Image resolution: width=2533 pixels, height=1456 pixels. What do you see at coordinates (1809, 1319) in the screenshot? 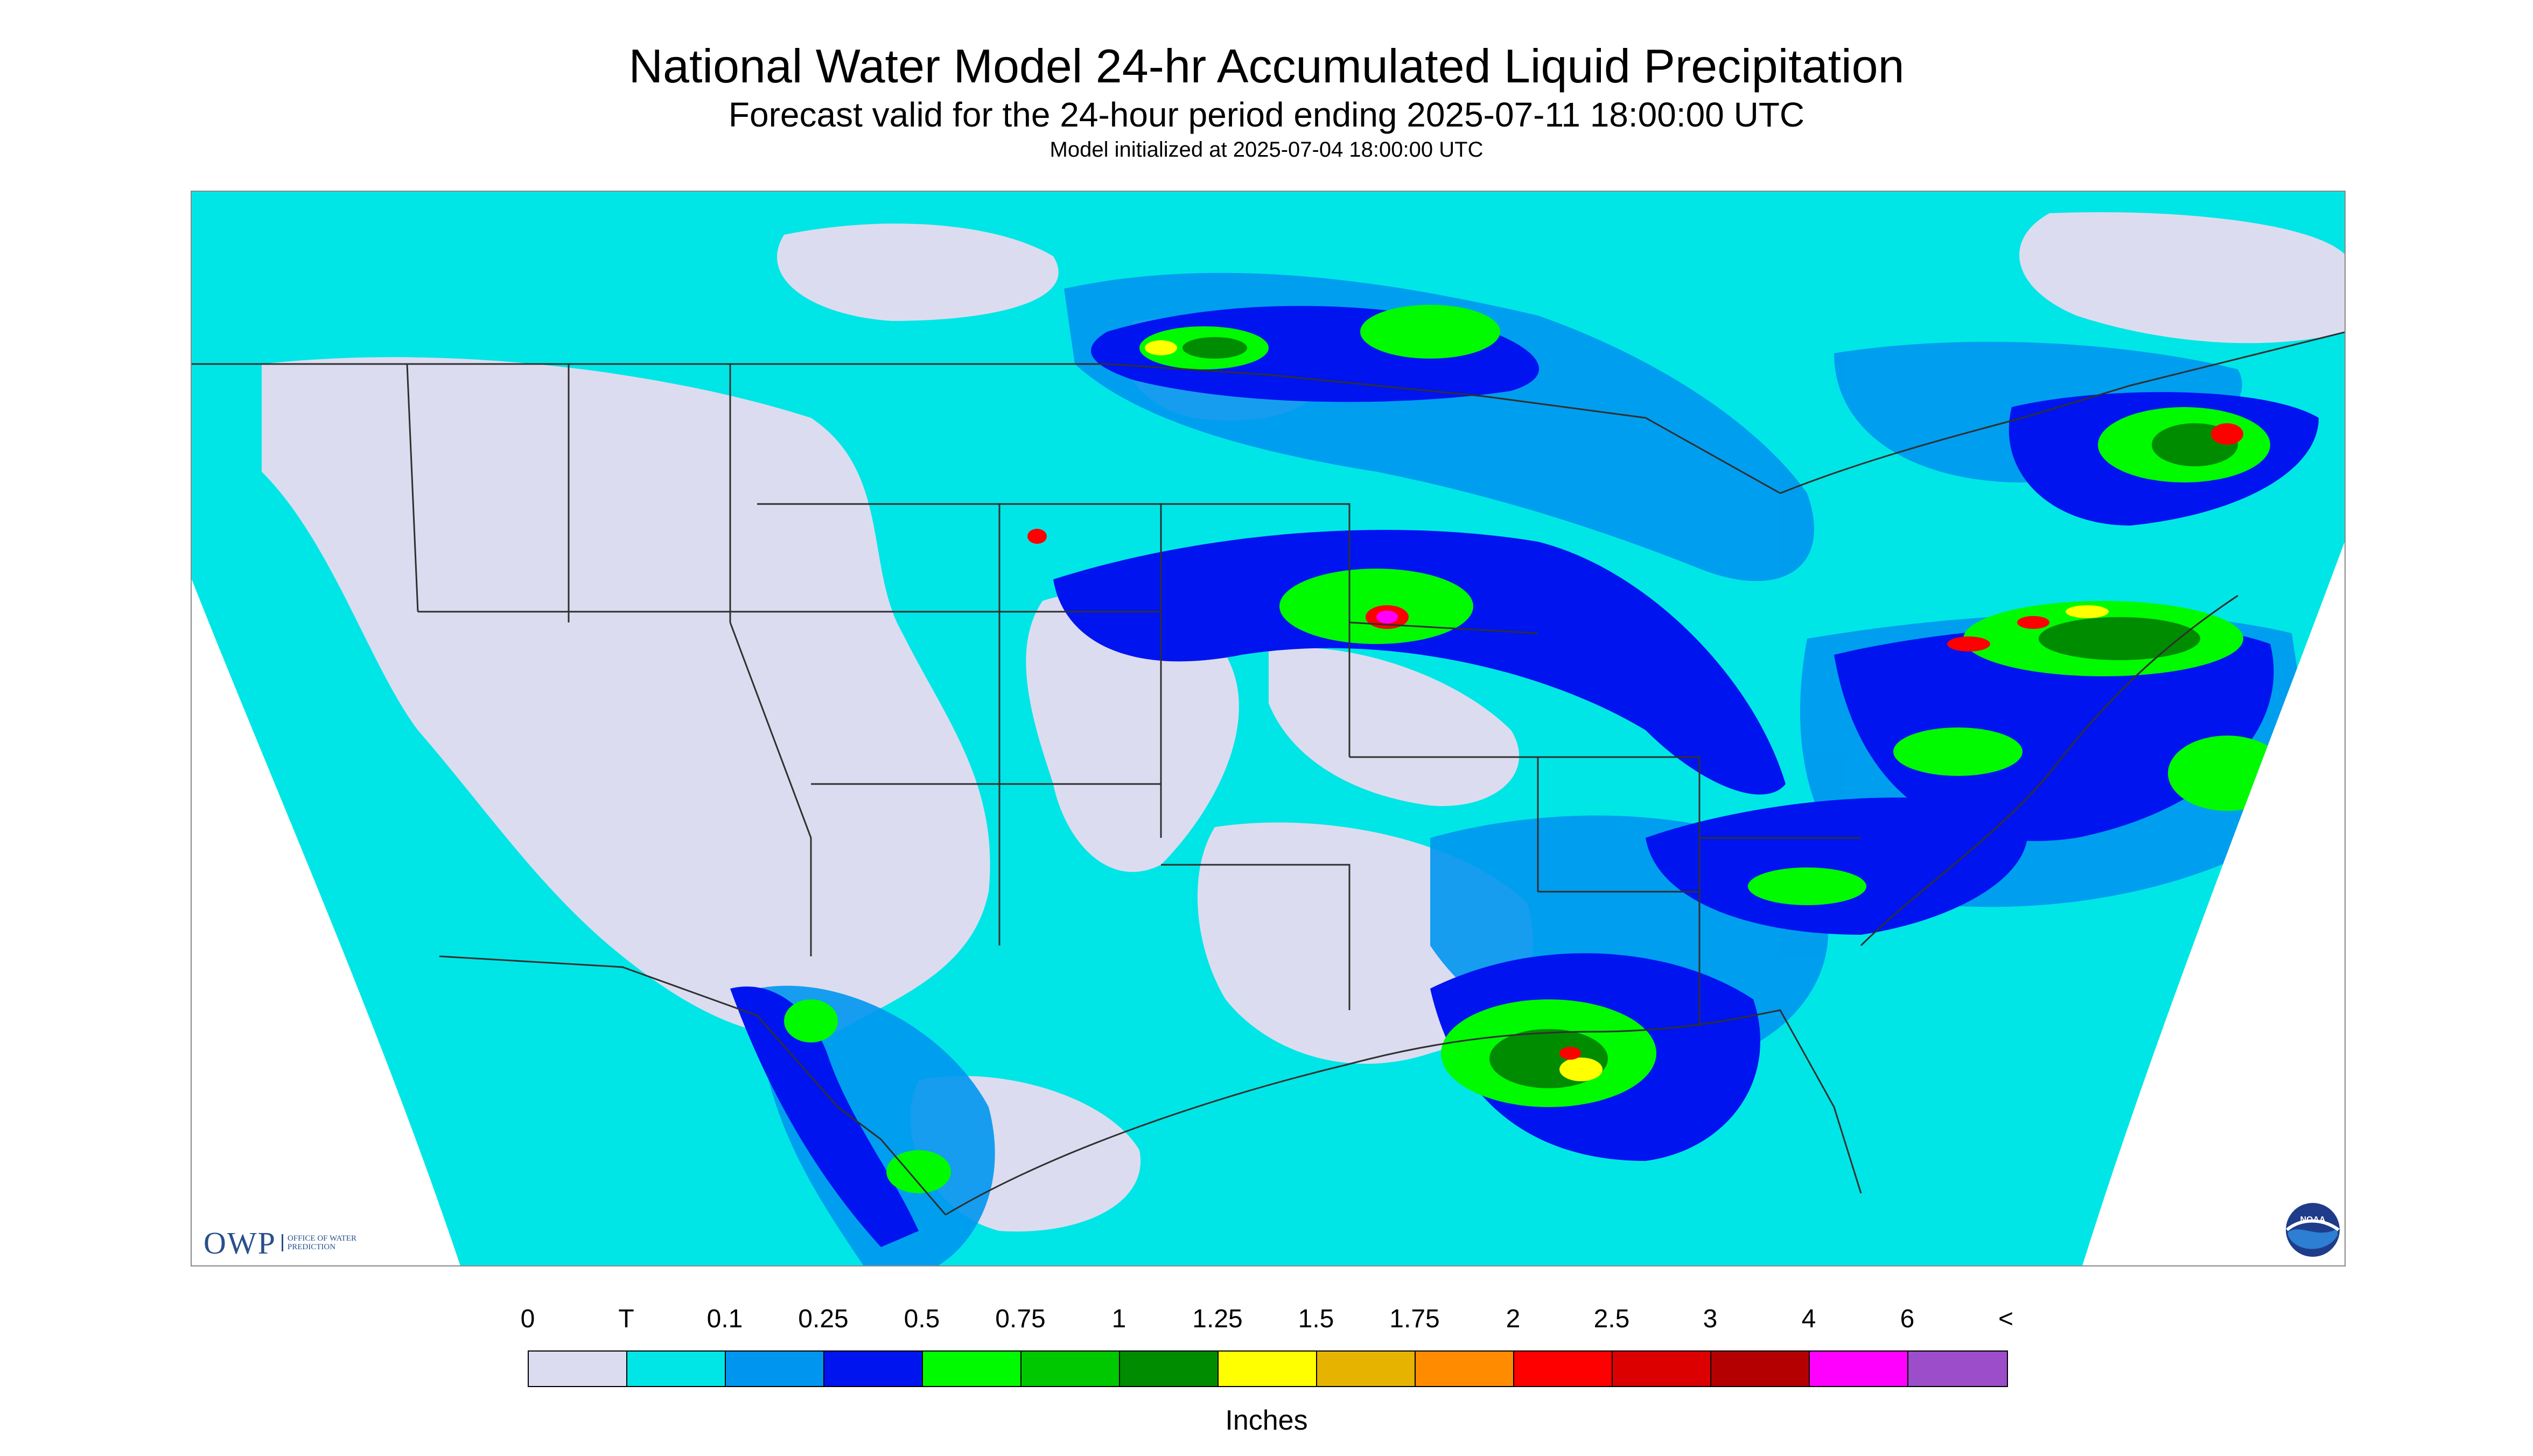
I see `legend-label: 4` at bounding box center [1809, 1319].